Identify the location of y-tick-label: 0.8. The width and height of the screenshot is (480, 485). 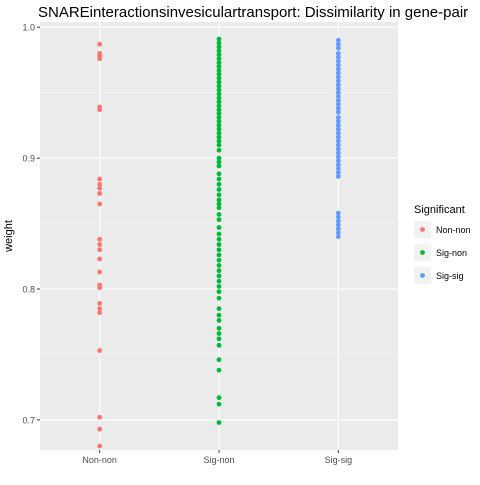
(28, 290).